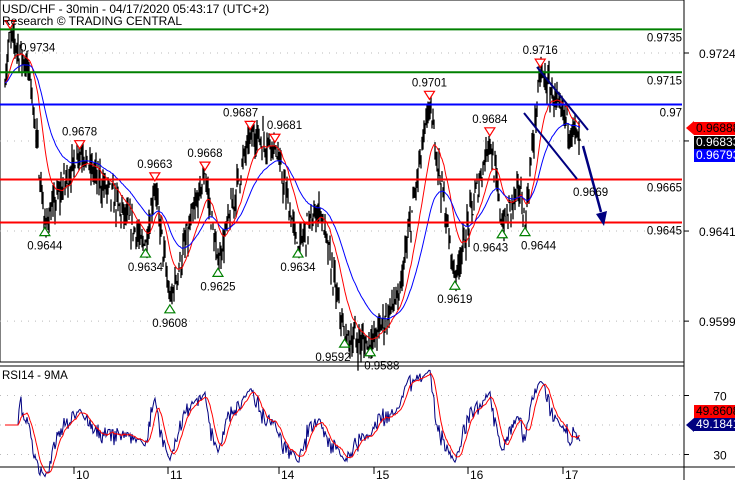 The width and height of the screenshot is (735, 480). Describe the element at coordinates (690, 128) in the screenshot. I see `price-tag-pointer-icon` at that location.